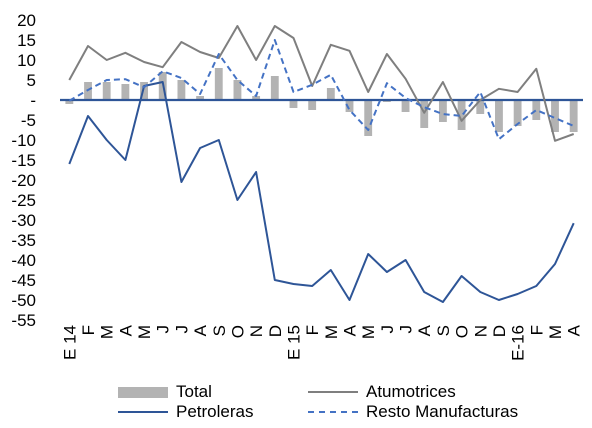 Image resolution: width=592 pixels, height=428 pixels. What do you see at coordinates (411, 391) in the screenshot?
I see `legend-label-atumotrices: Atumotrices` at bounding box center [411, 391].